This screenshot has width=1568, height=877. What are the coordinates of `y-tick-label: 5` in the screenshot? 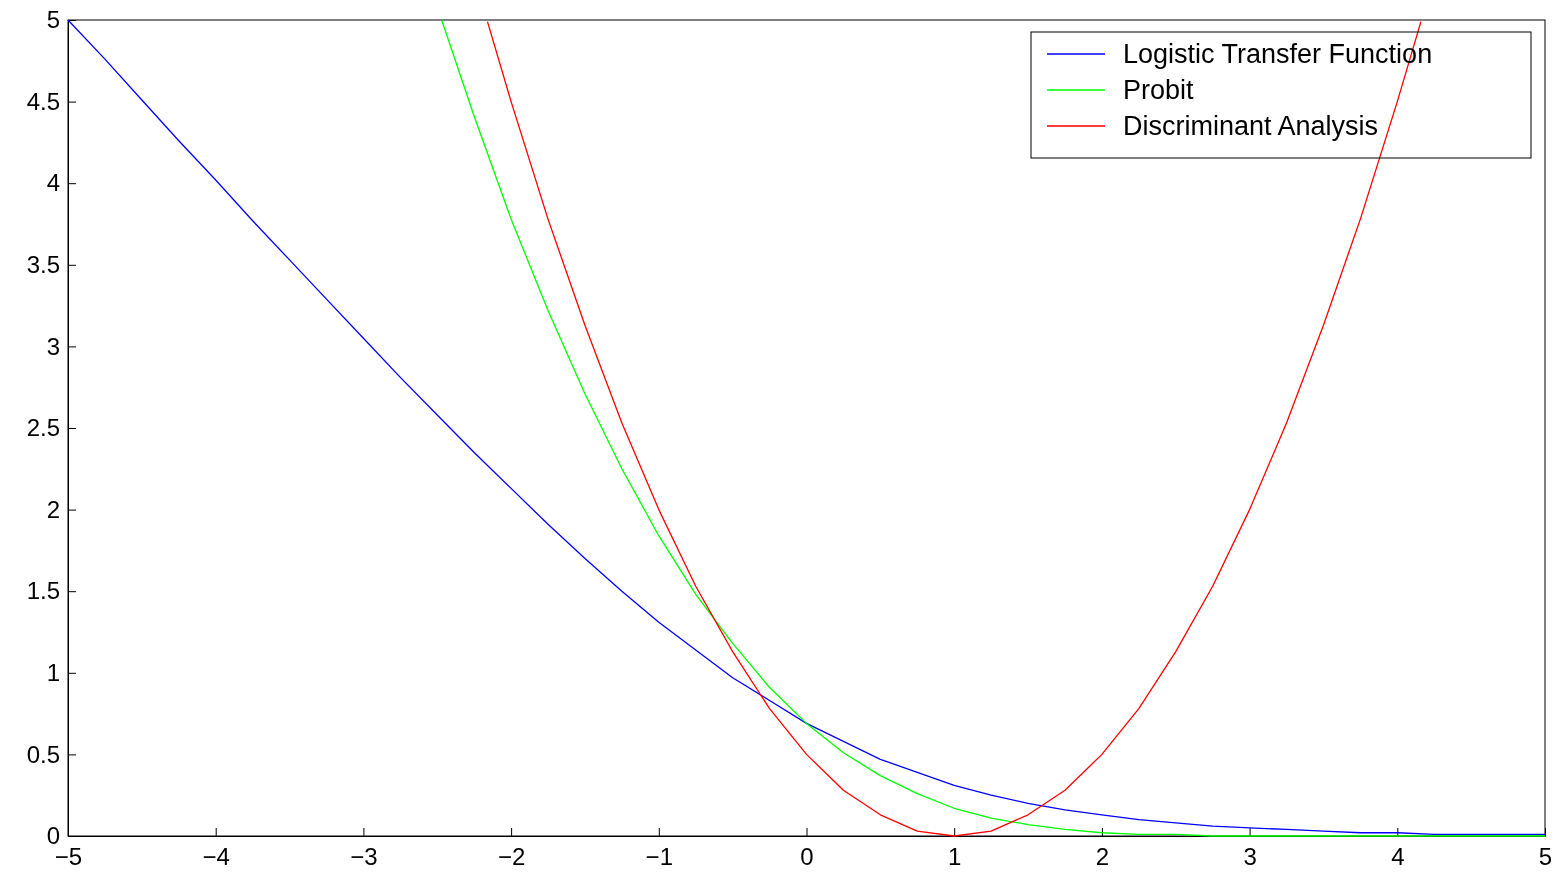 It's located at (53, 20).